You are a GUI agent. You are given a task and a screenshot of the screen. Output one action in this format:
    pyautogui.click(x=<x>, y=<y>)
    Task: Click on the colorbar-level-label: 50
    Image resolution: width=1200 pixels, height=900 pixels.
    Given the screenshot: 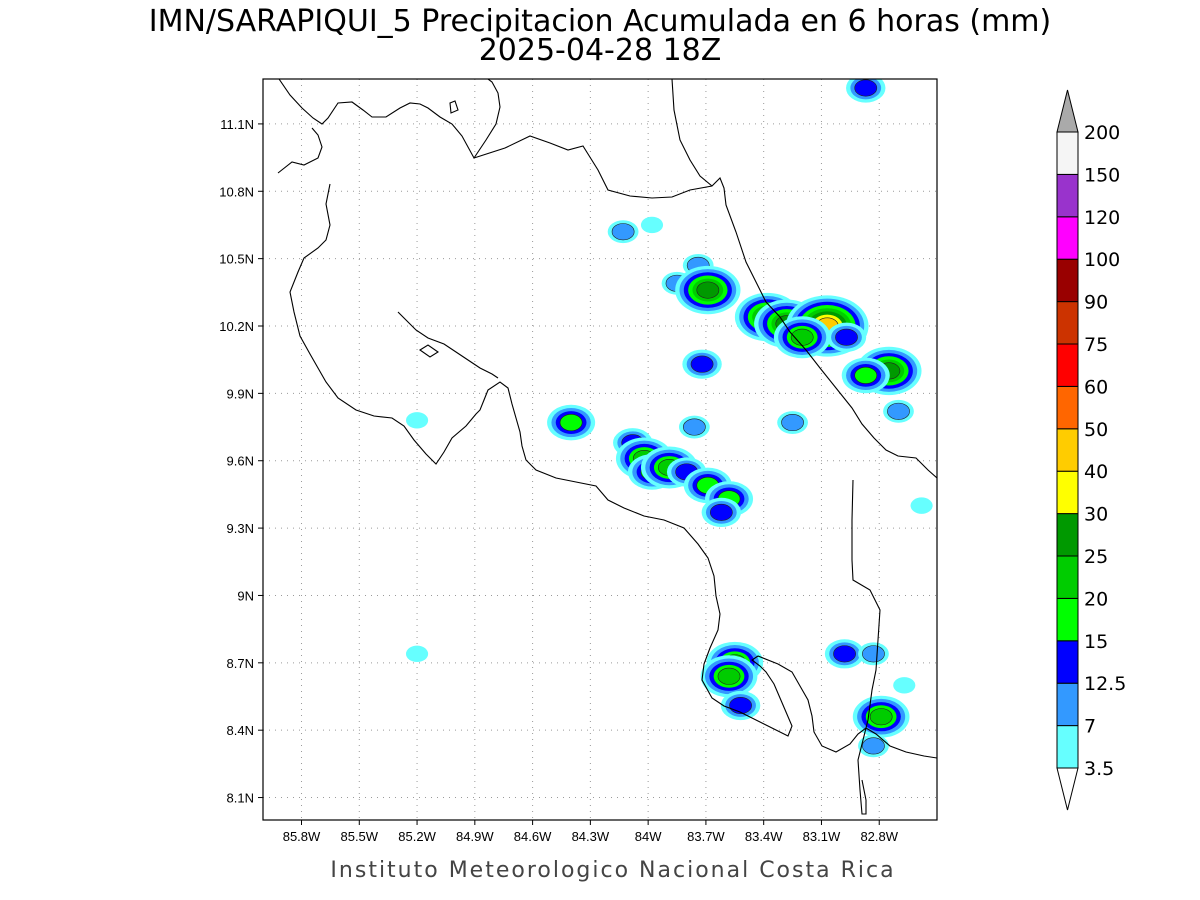 What is the action you would take?
    pyautogui.click(x=1096, y=430)
    